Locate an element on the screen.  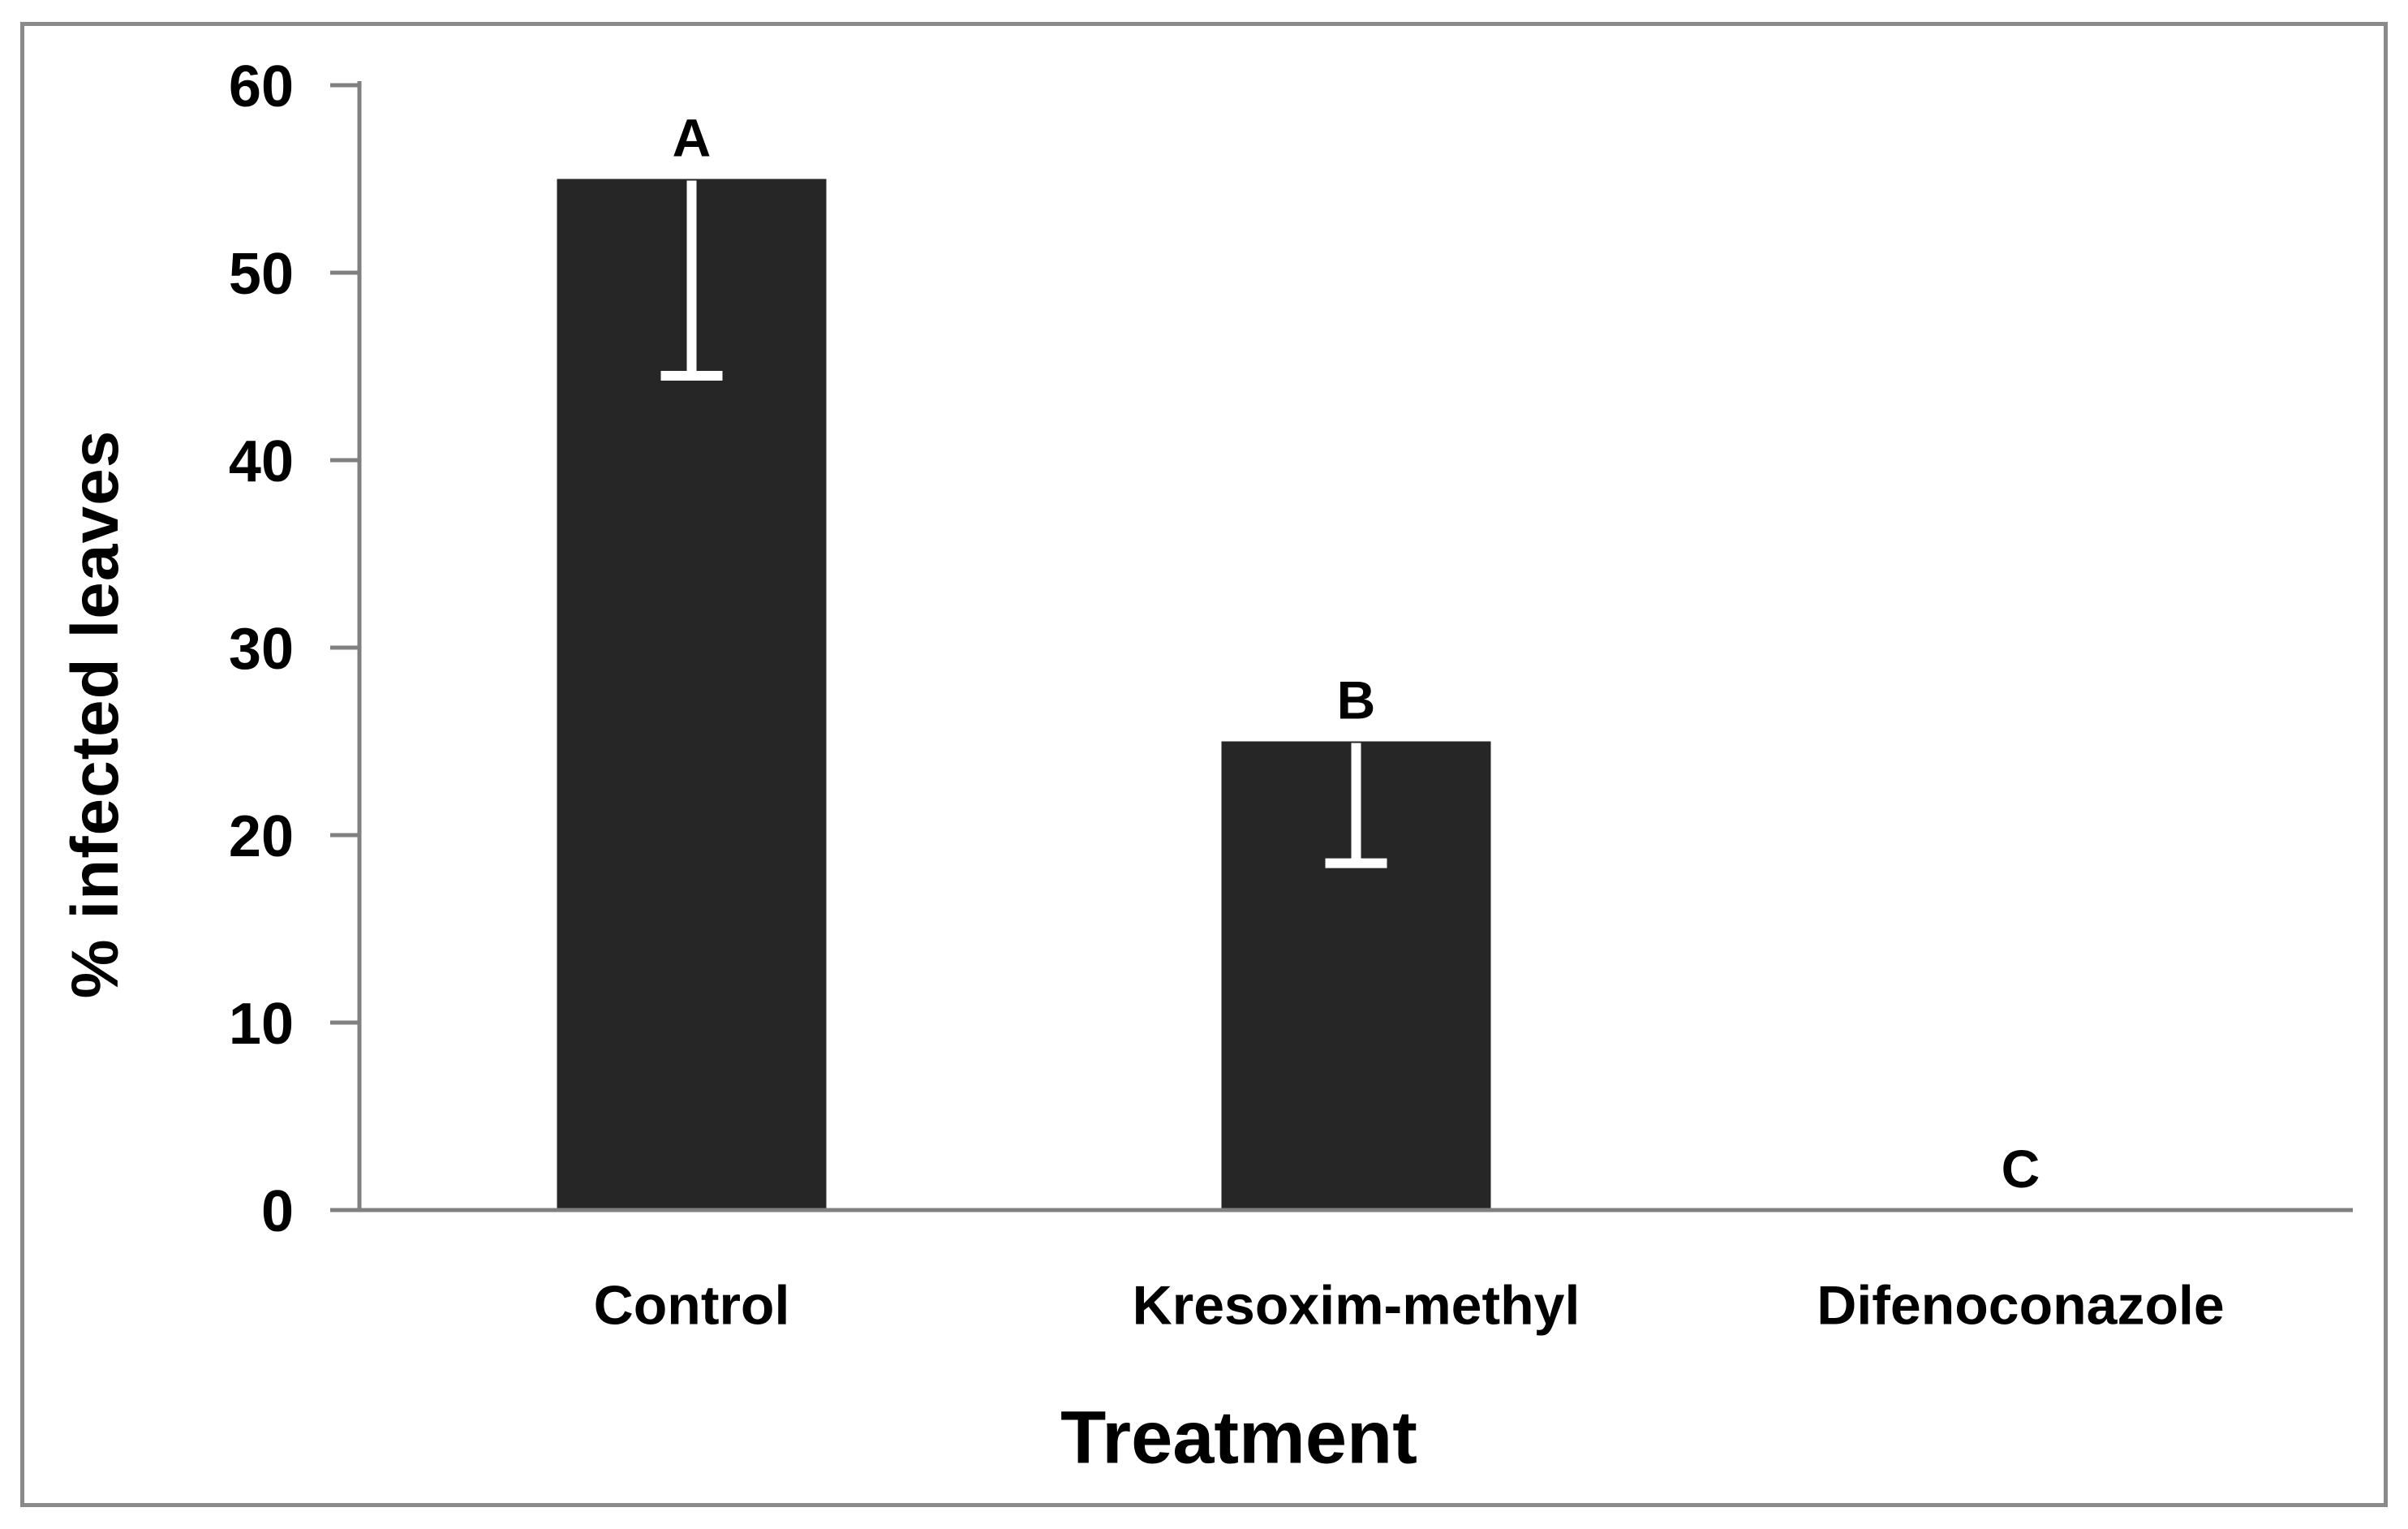
bar-letter: A is located at coordinates (692, 138).